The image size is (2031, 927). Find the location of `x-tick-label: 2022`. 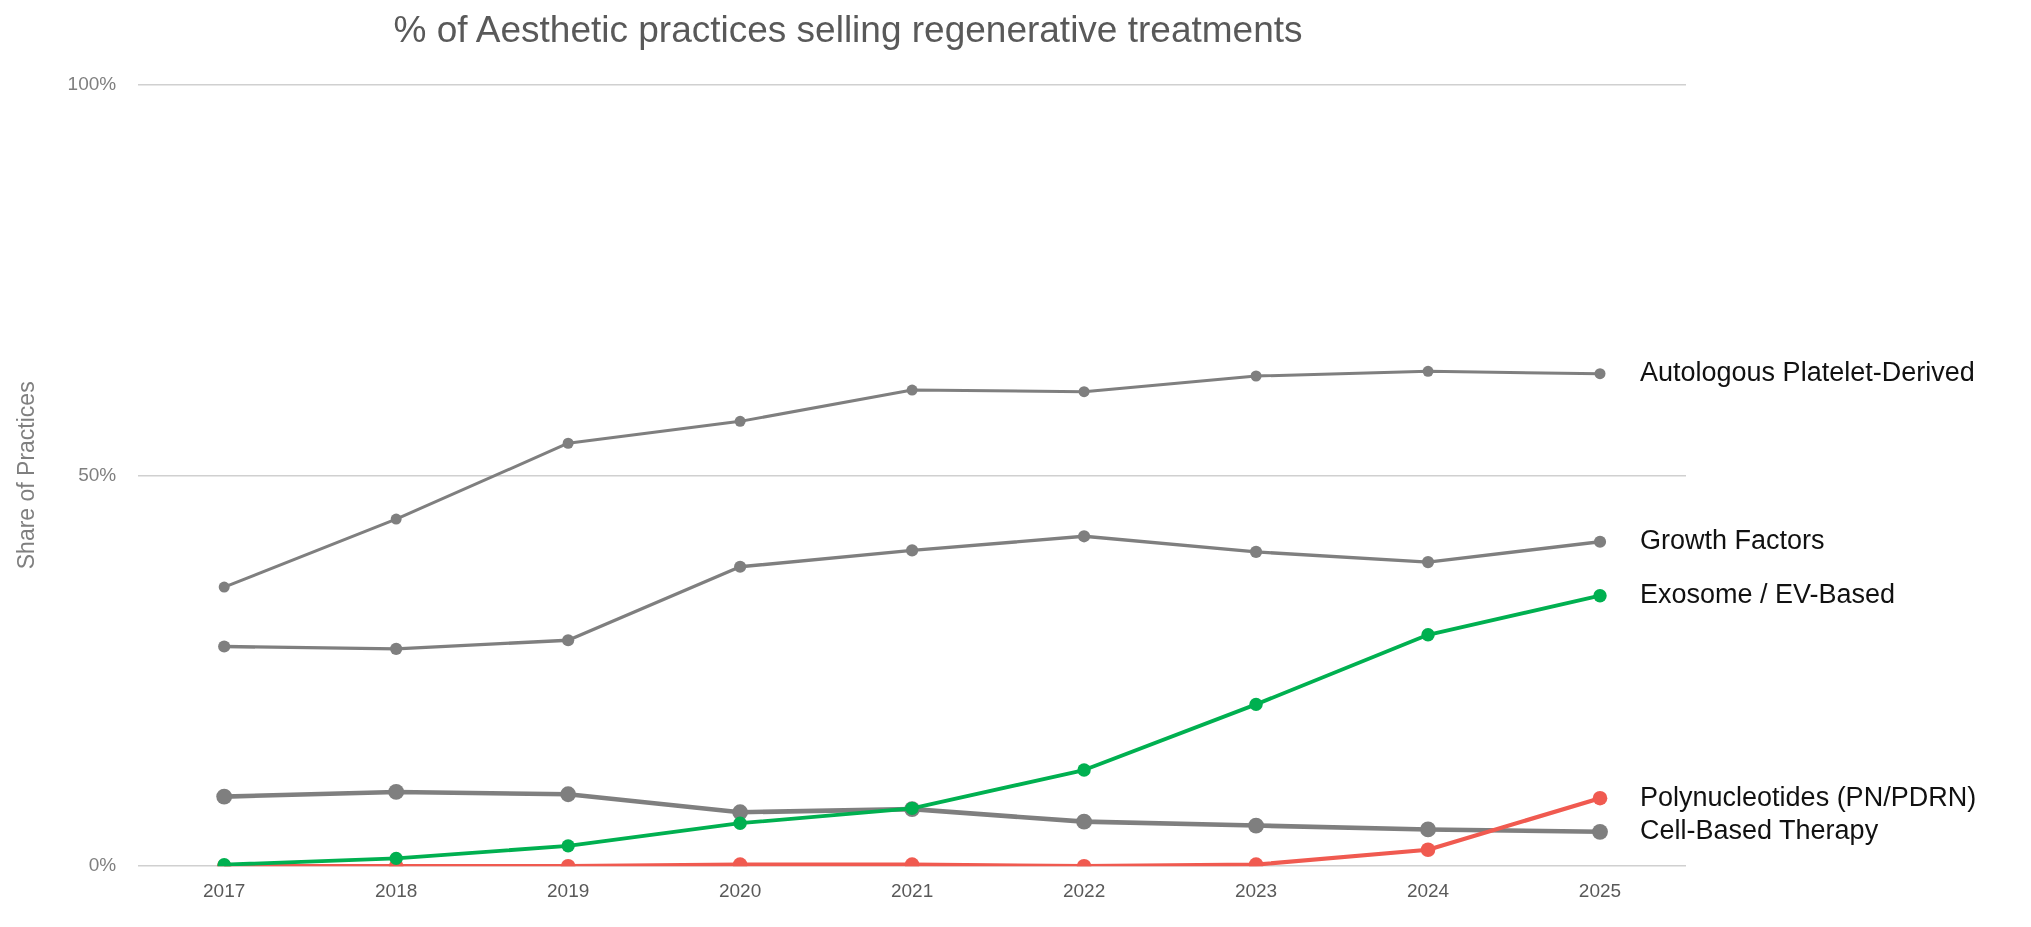

x-tick-label: 2022 is located at coordinates (1084, 890).